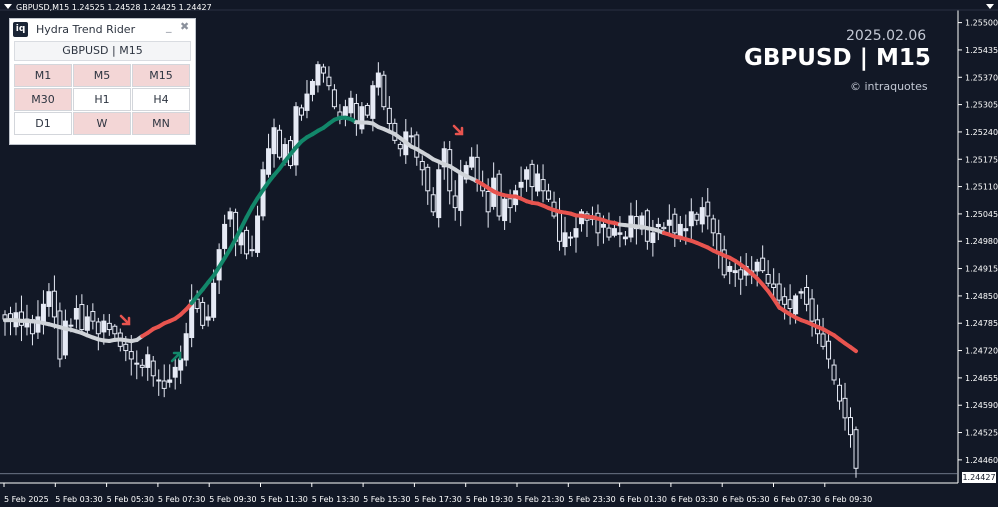 This screenshot has width=998, height=507. What do you see at coordinates (102, 123) in the screenshot?
I see `tf-button-w: W` at bounding box center [102, 123].